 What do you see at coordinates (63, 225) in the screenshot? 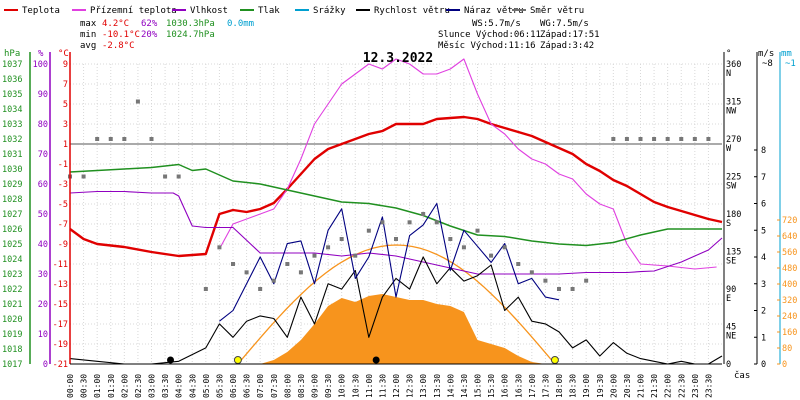
I see `c-tick: -7` at bounding box center [63, 225].